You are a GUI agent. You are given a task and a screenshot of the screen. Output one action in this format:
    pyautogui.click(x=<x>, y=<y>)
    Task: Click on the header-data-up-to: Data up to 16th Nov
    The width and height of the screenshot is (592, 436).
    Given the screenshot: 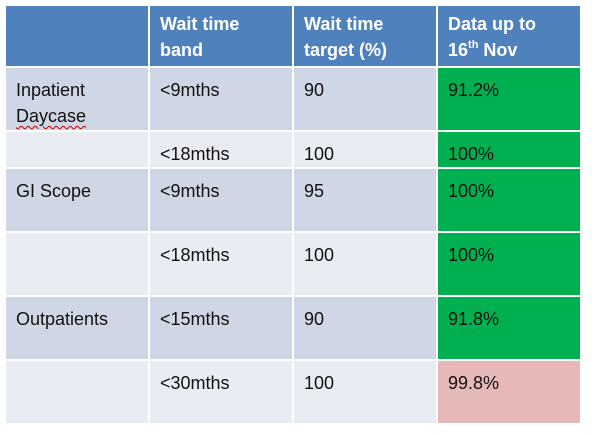 What is the action you would take?
    pyautogui.click(x=509, y=36)
    